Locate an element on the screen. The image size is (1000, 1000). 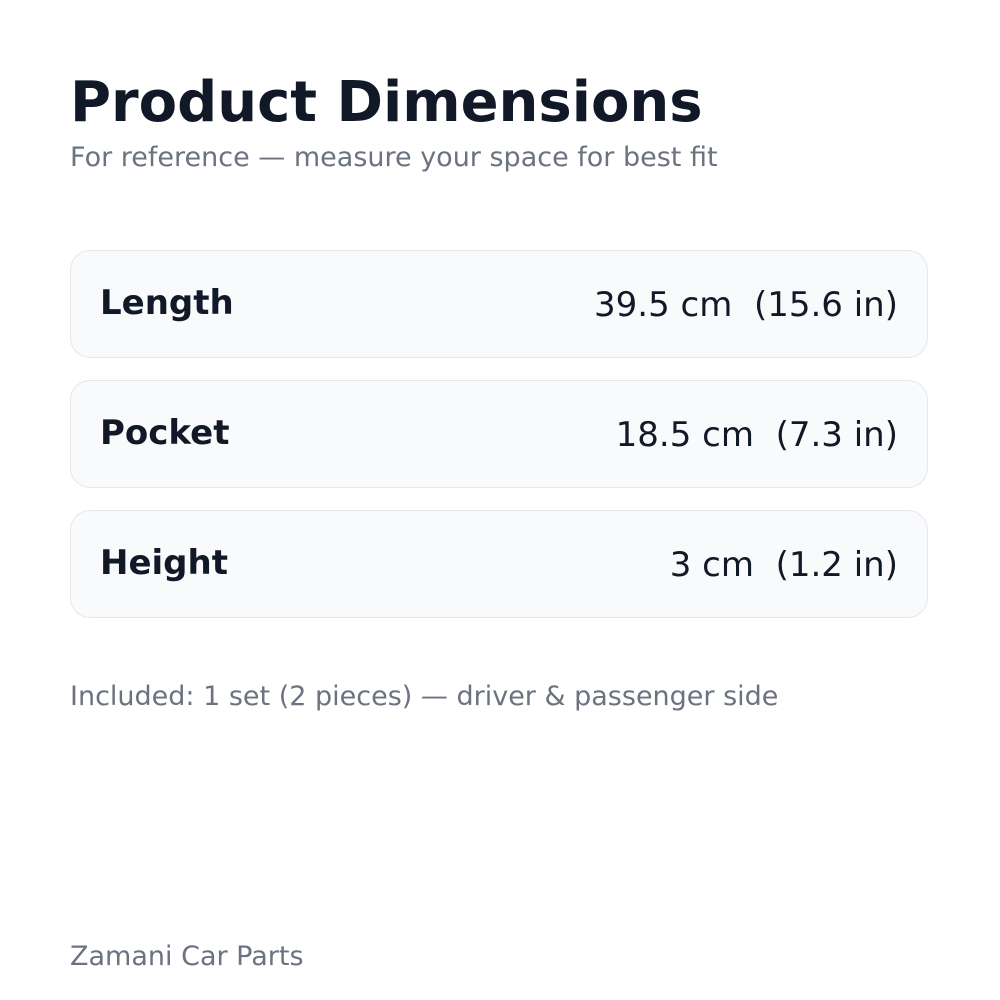
dimension-value: 18.5 cm (7.3 in) is located at coordinates (756, 435).